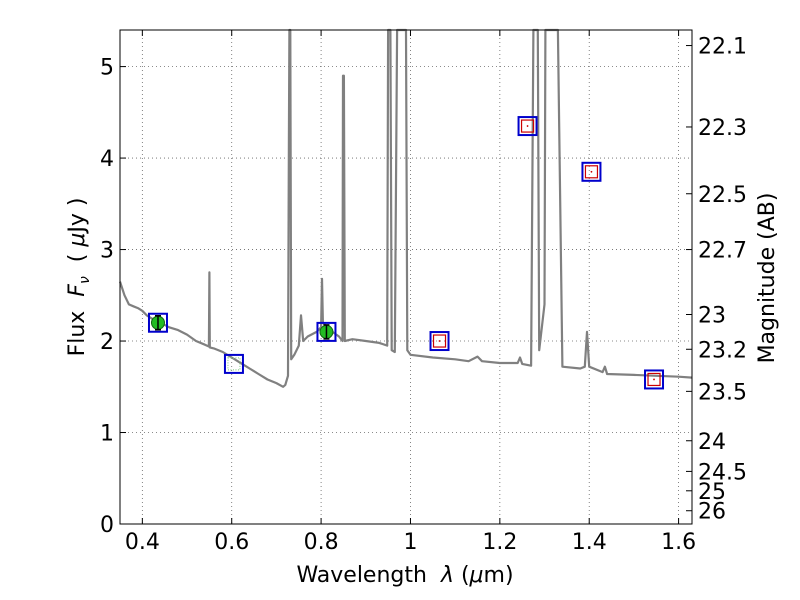  What do you see at coordinates (410, 542) in the screenshot?
I see `x-tick-label: 1` at bounding box center [410, 542].